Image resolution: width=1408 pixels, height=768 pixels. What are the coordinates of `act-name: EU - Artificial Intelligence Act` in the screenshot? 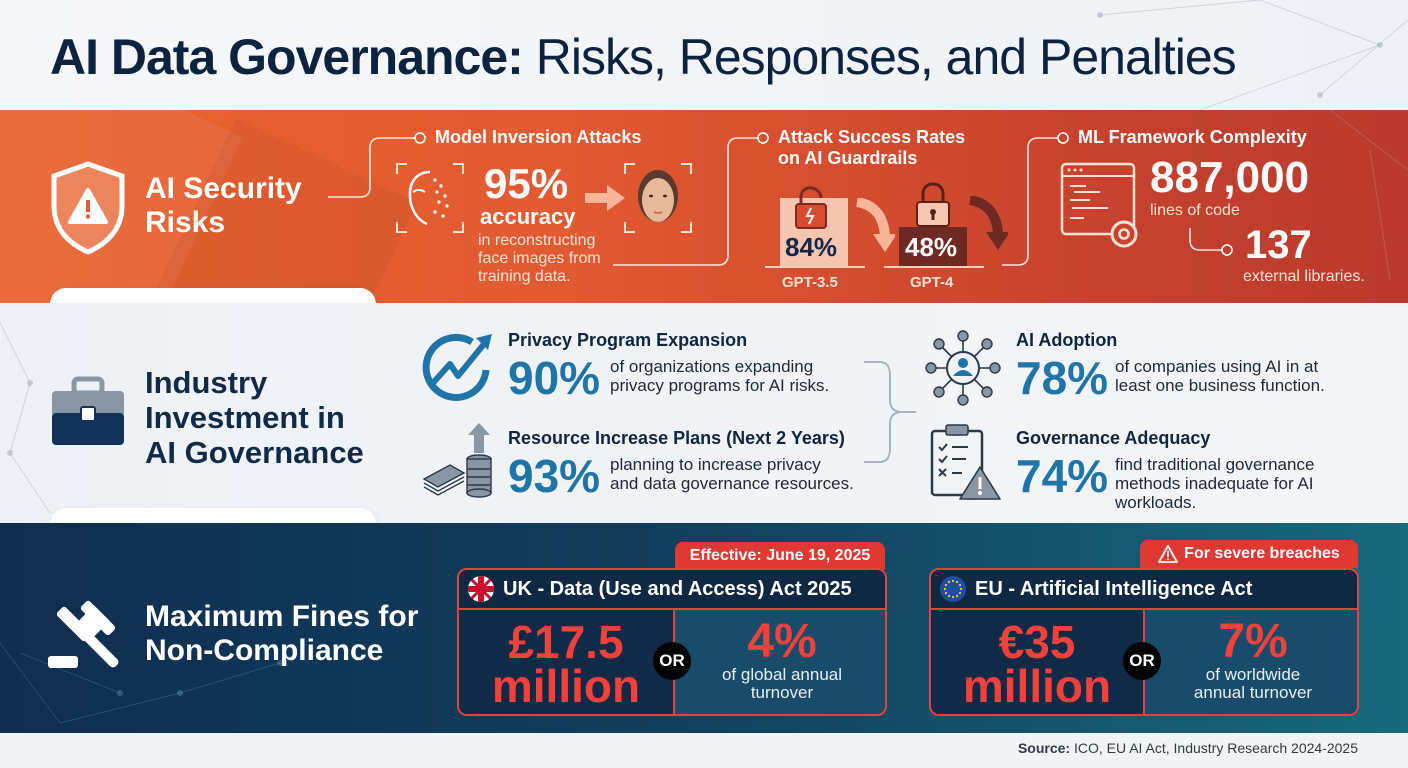 It's located at (1114, 588).